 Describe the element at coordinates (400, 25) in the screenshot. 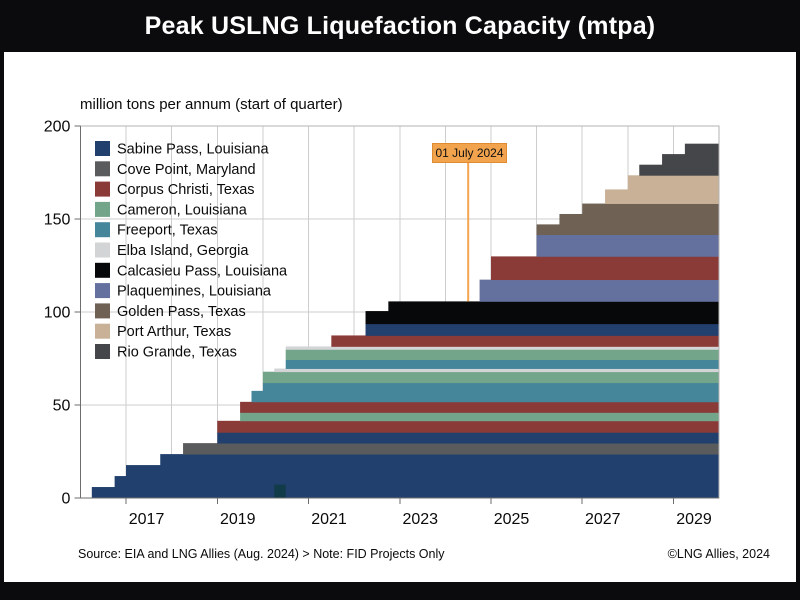

I see `page-title: Peak USLNG Liquefaction Capacity (mtpa)` at that location.